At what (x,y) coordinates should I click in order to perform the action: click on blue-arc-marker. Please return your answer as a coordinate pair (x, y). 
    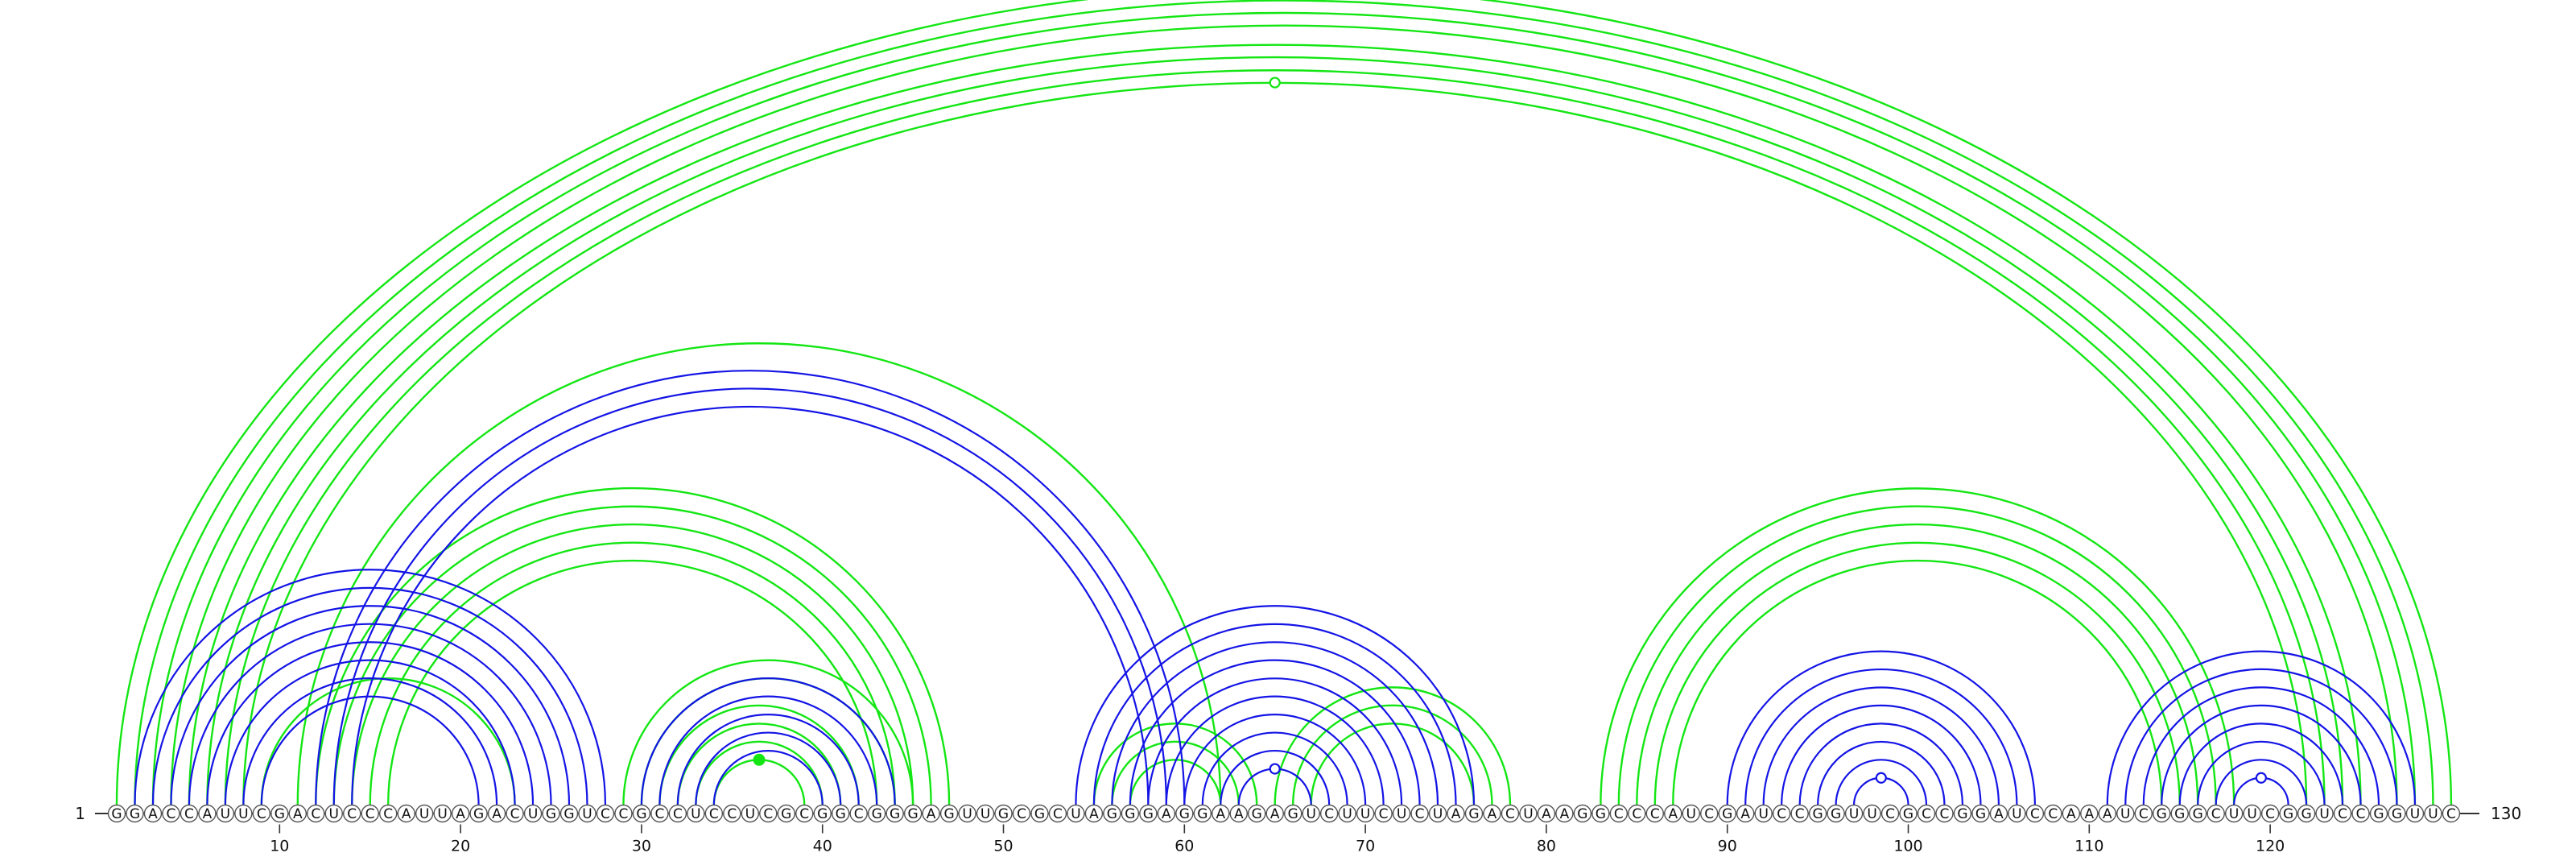
    Looking at the image, I should click on (1275, 769).